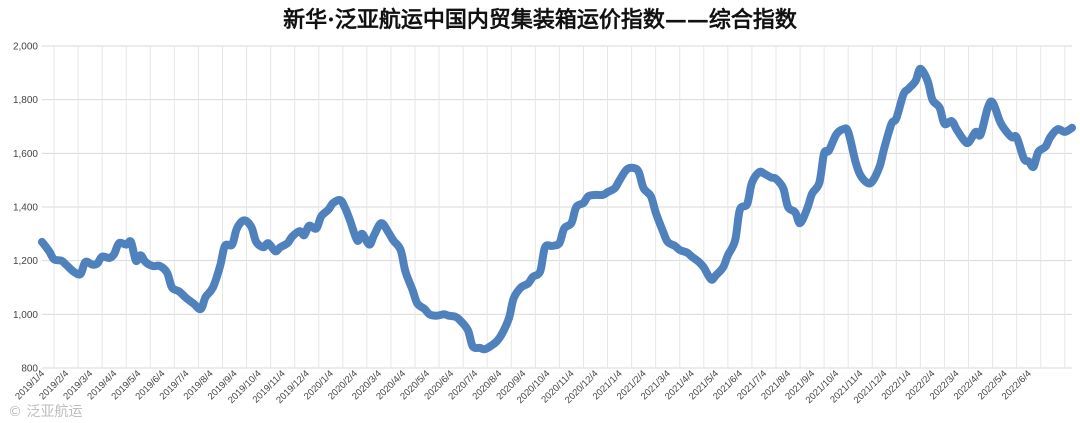 Image resolution: width=1080 pixels, height=423 pixels. Describe the element at coordinates (25, 261) in the screenshot. I see `y-tick-label: 1,200` at that location.